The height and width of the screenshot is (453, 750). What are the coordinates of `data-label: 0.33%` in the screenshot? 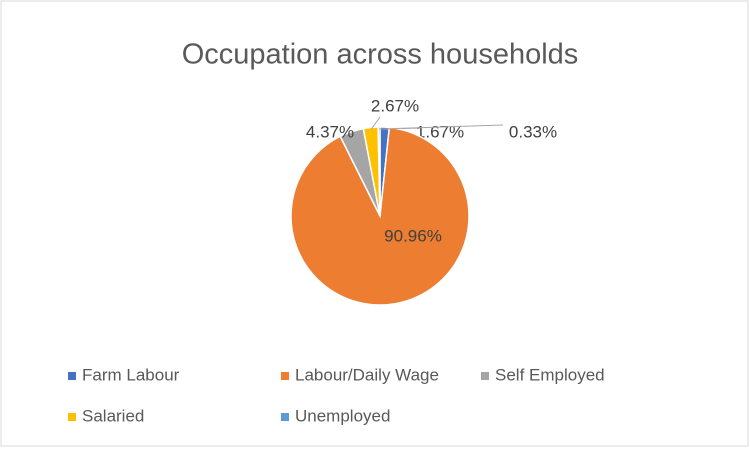 It's located at (533, 131).